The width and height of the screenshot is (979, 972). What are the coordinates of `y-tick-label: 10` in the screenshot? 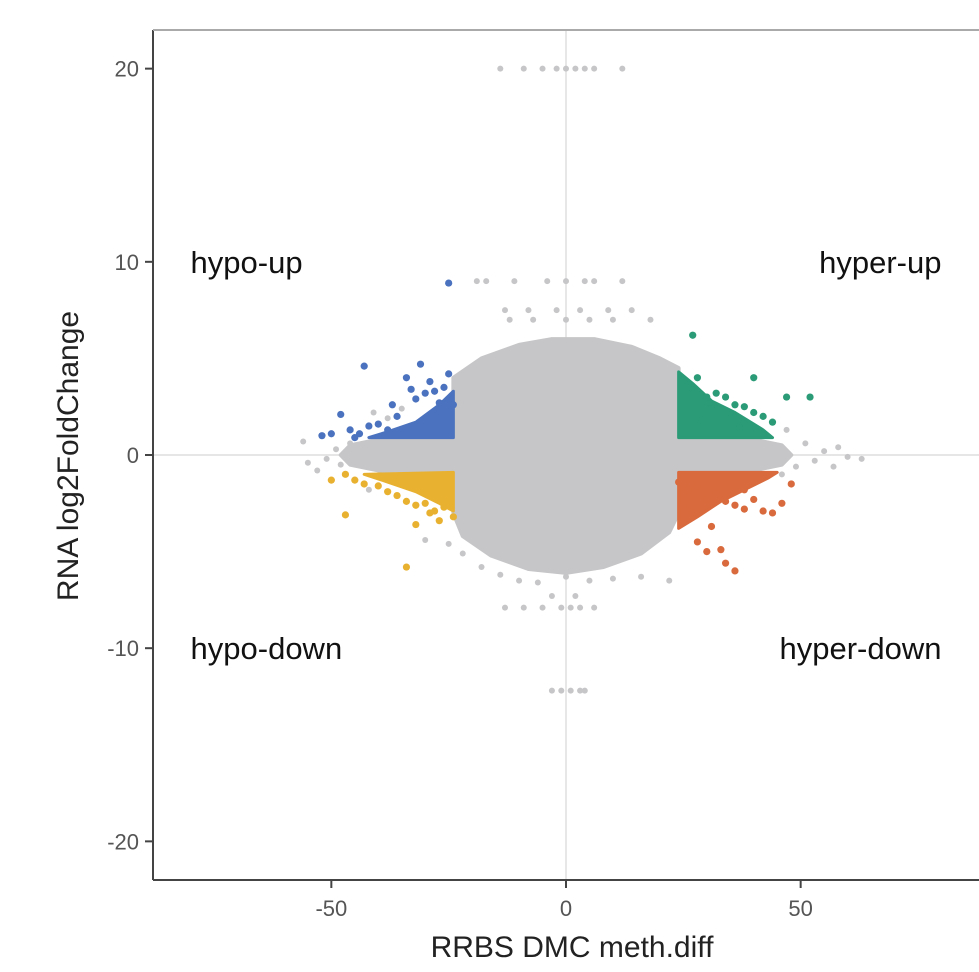 It's located at (127, 262).